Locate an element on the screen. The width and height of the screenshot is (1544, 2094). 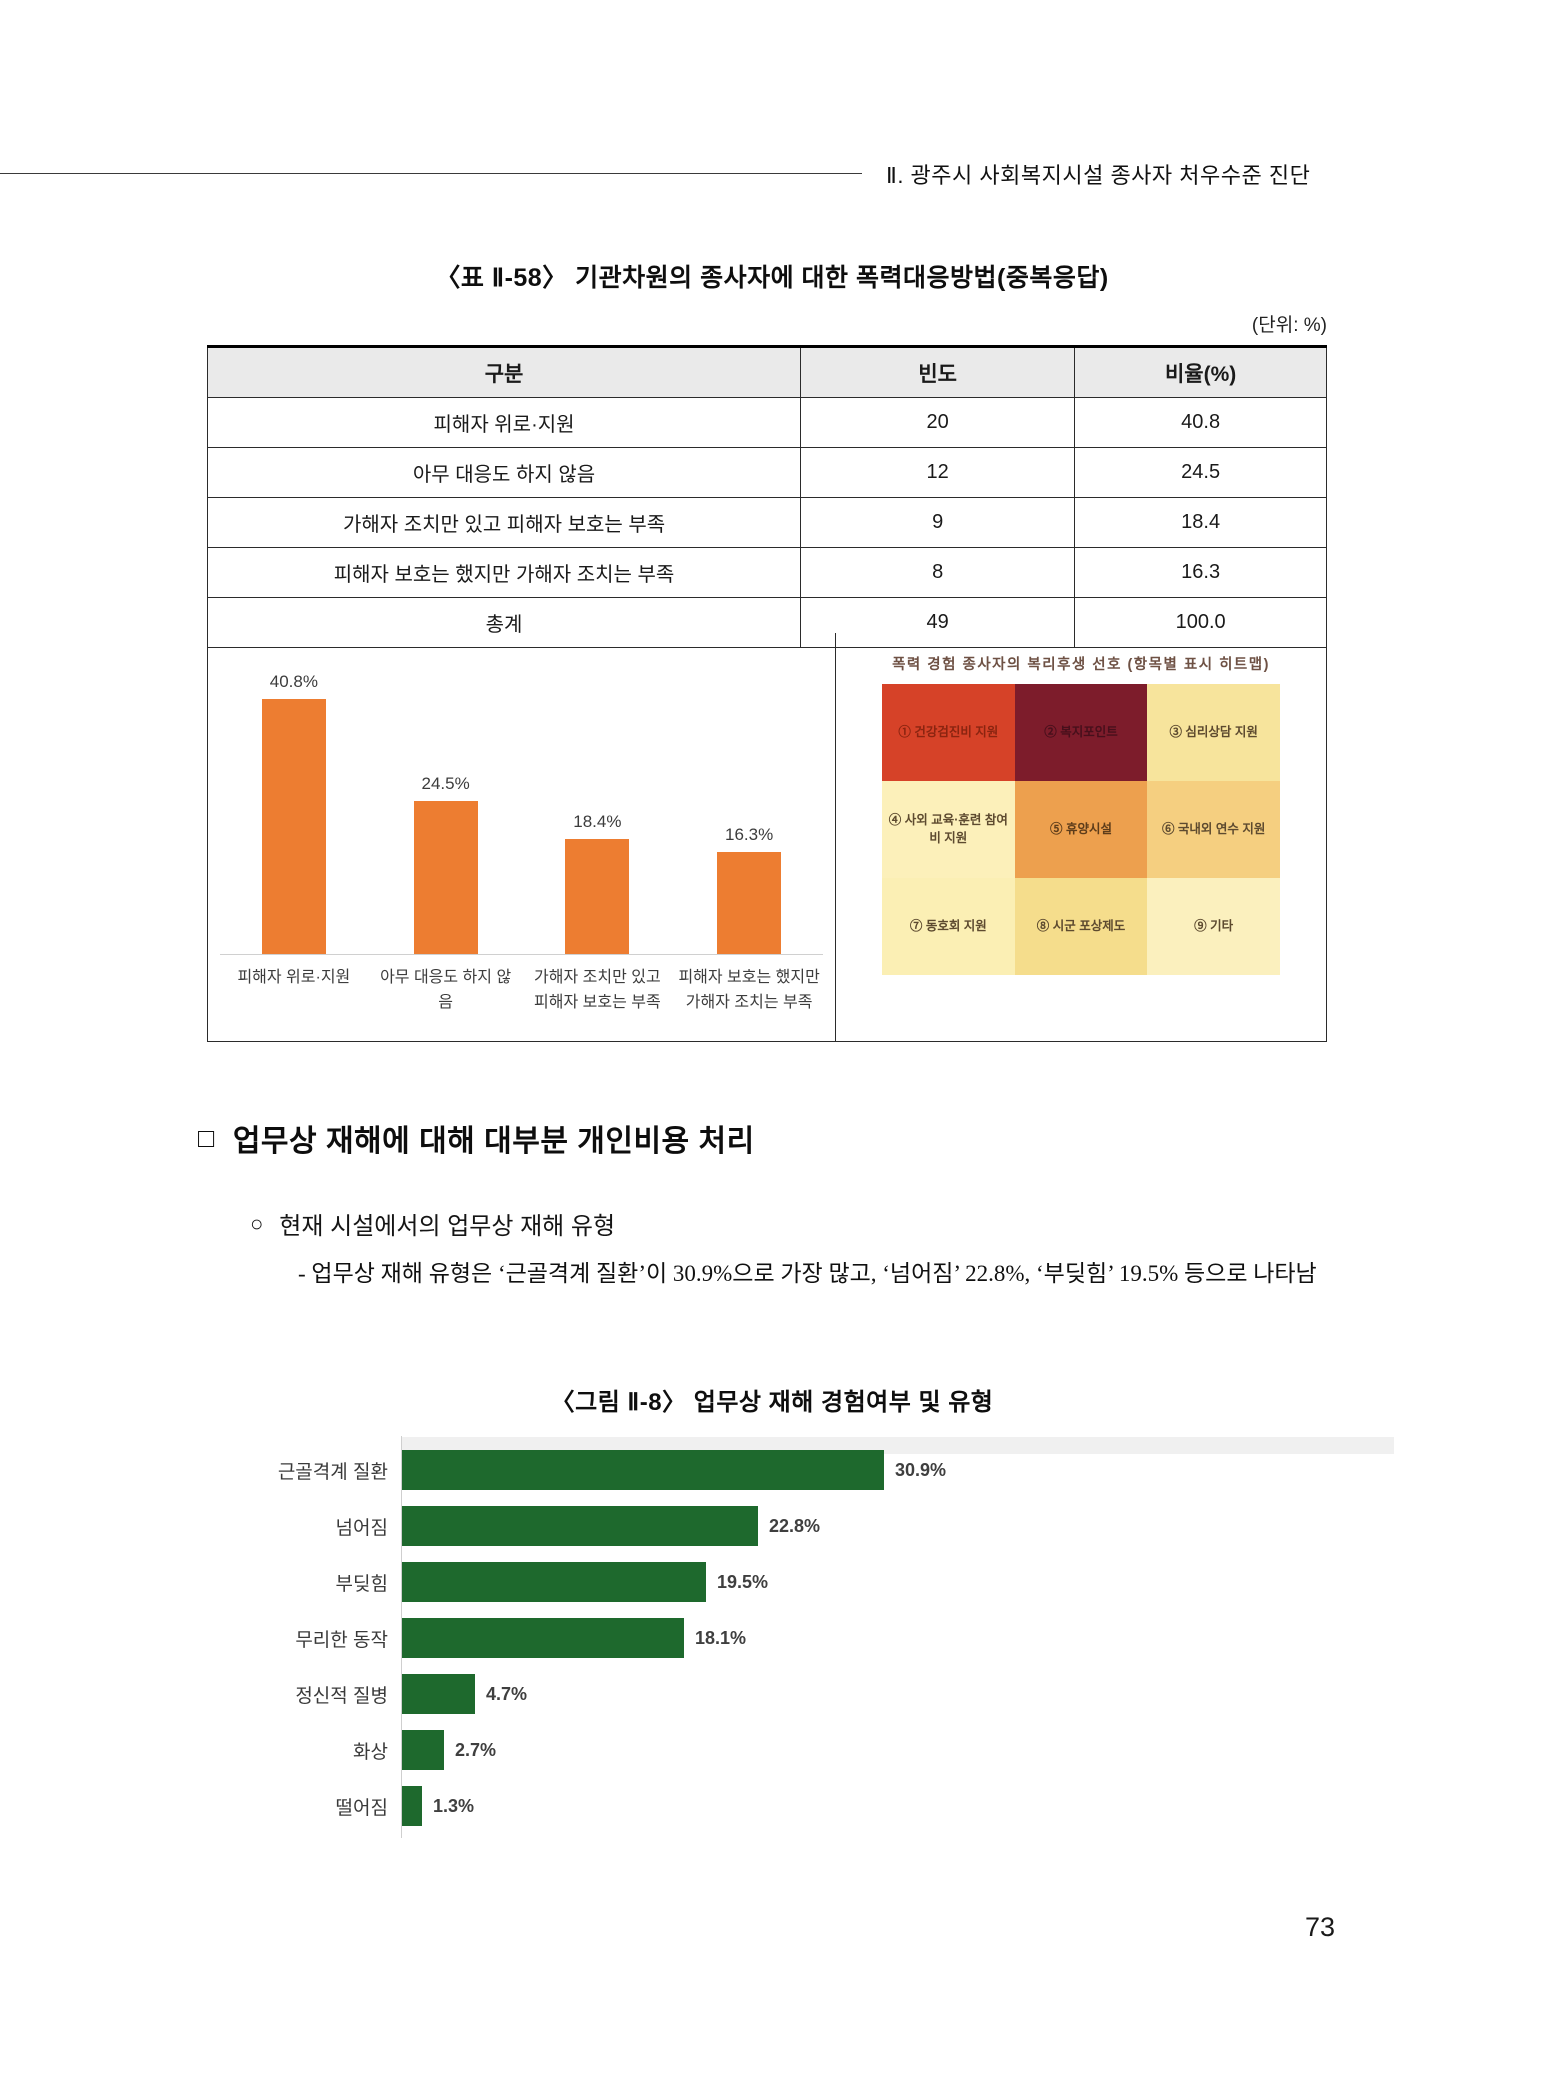
heatmap-cell: ① 건강검진비 지원 is located at coordinates (948, 732).